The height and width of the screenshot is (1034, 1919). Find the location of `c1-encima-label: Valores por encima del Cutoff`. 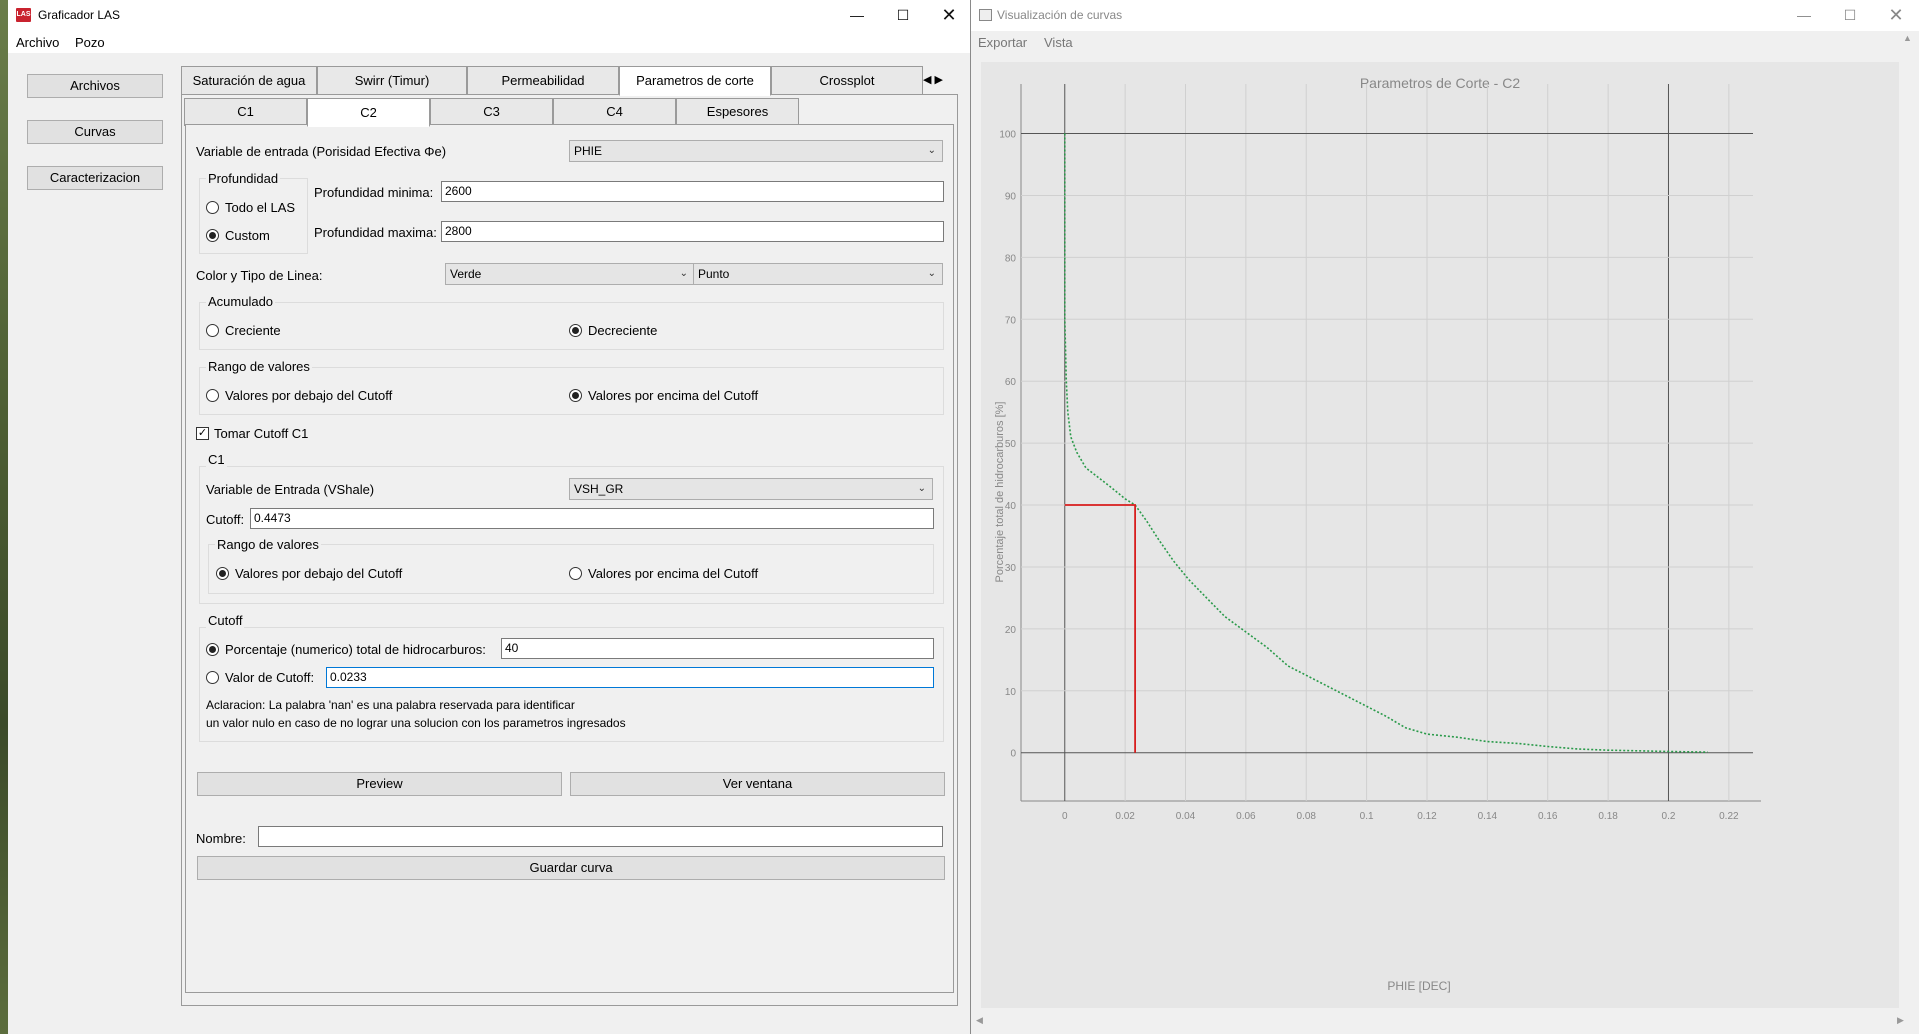

c1-encima-label: Valores por encima del Cutoff is located at coordinates (673, 573).